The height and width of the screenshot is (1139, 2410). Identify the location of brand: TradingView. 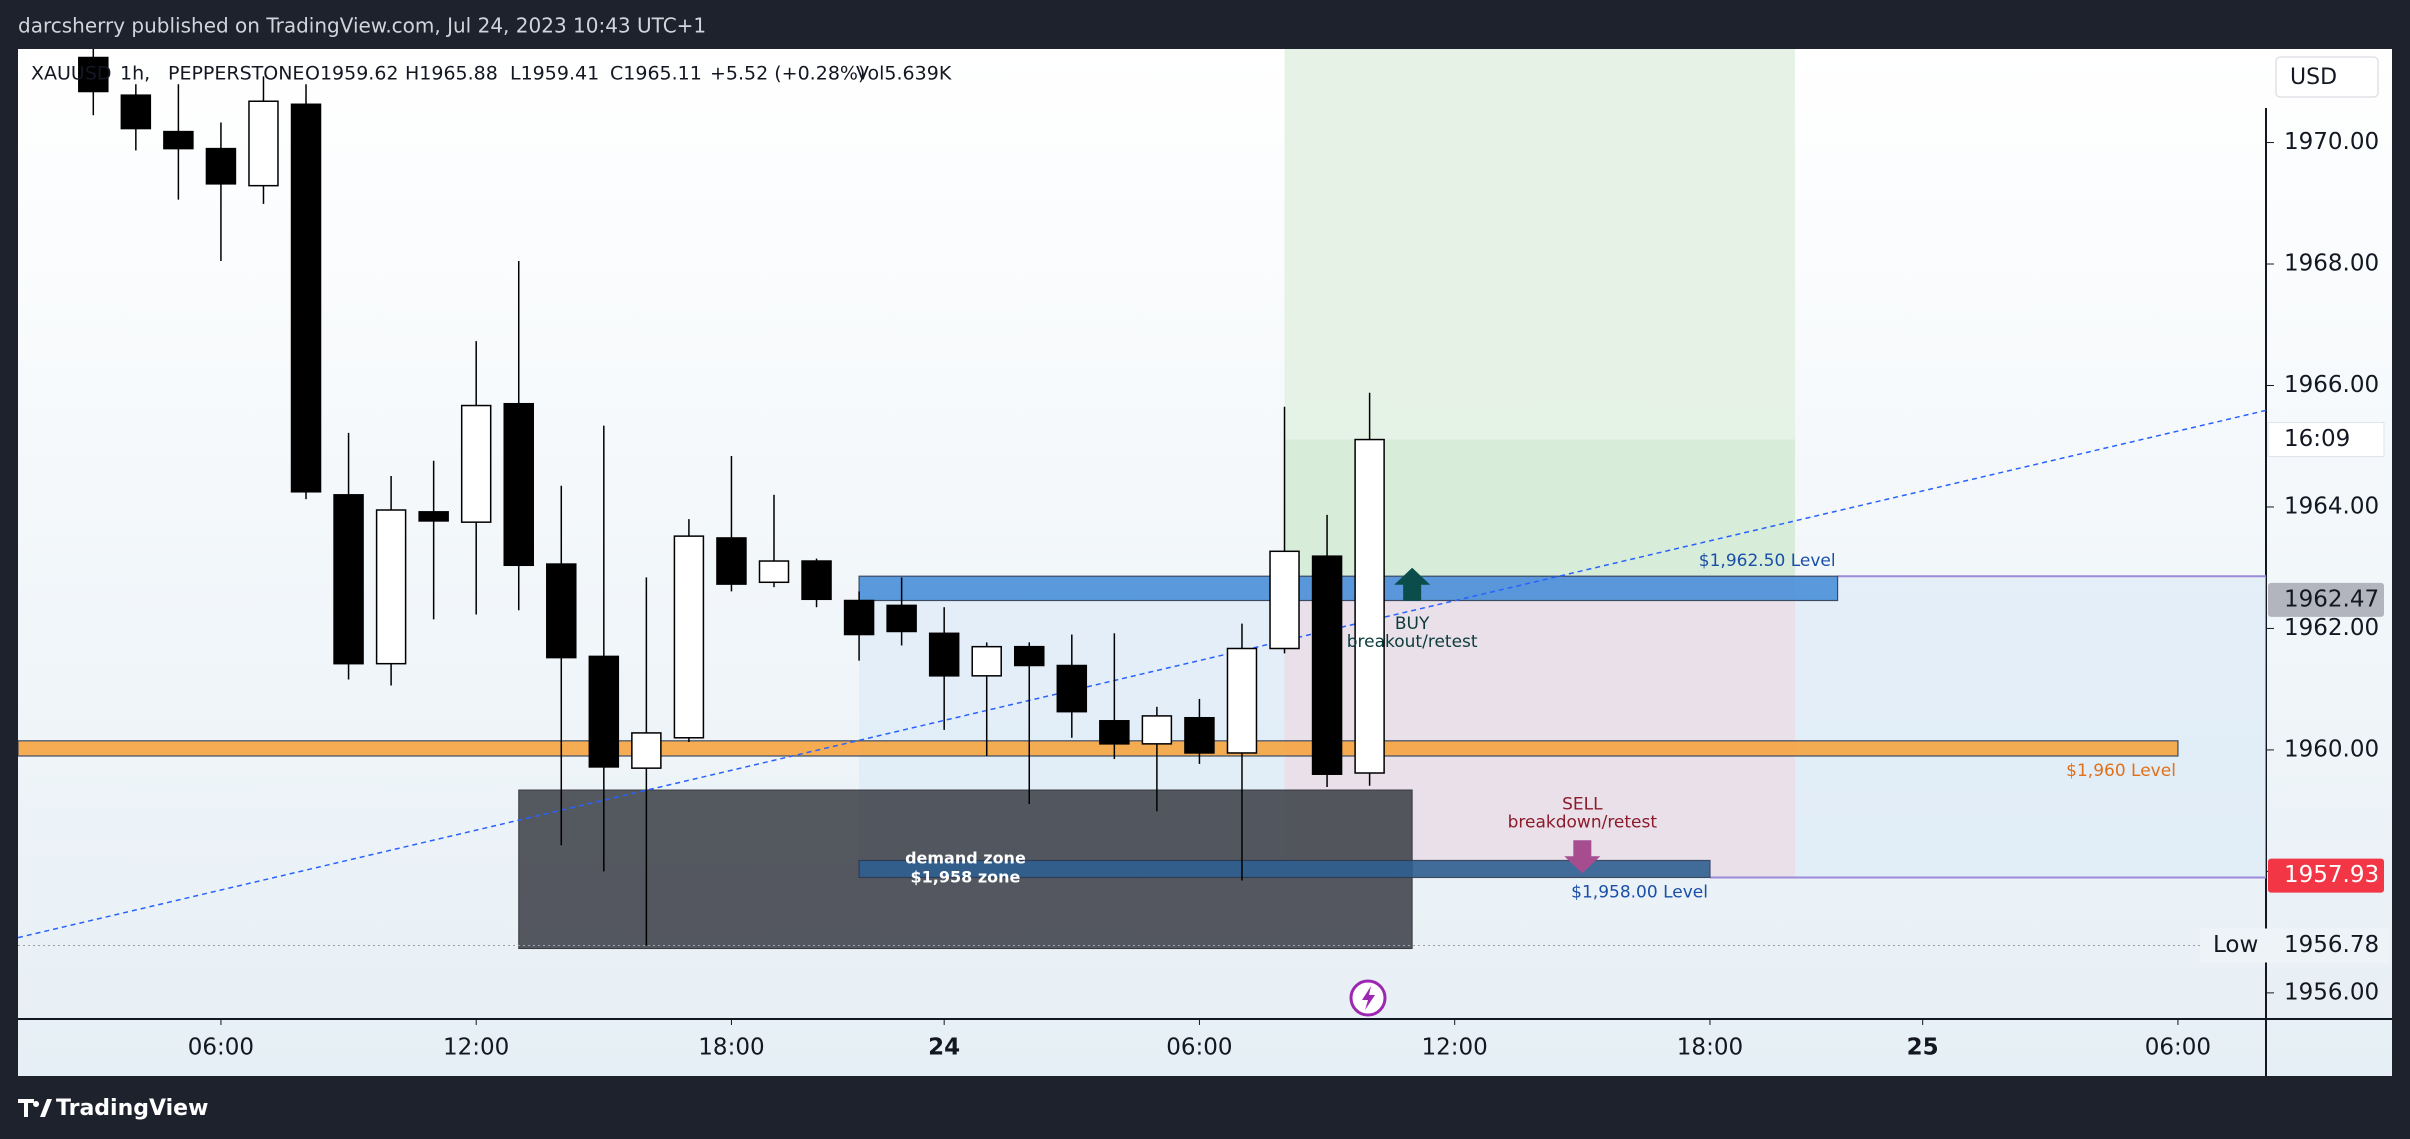
(132, 1108).